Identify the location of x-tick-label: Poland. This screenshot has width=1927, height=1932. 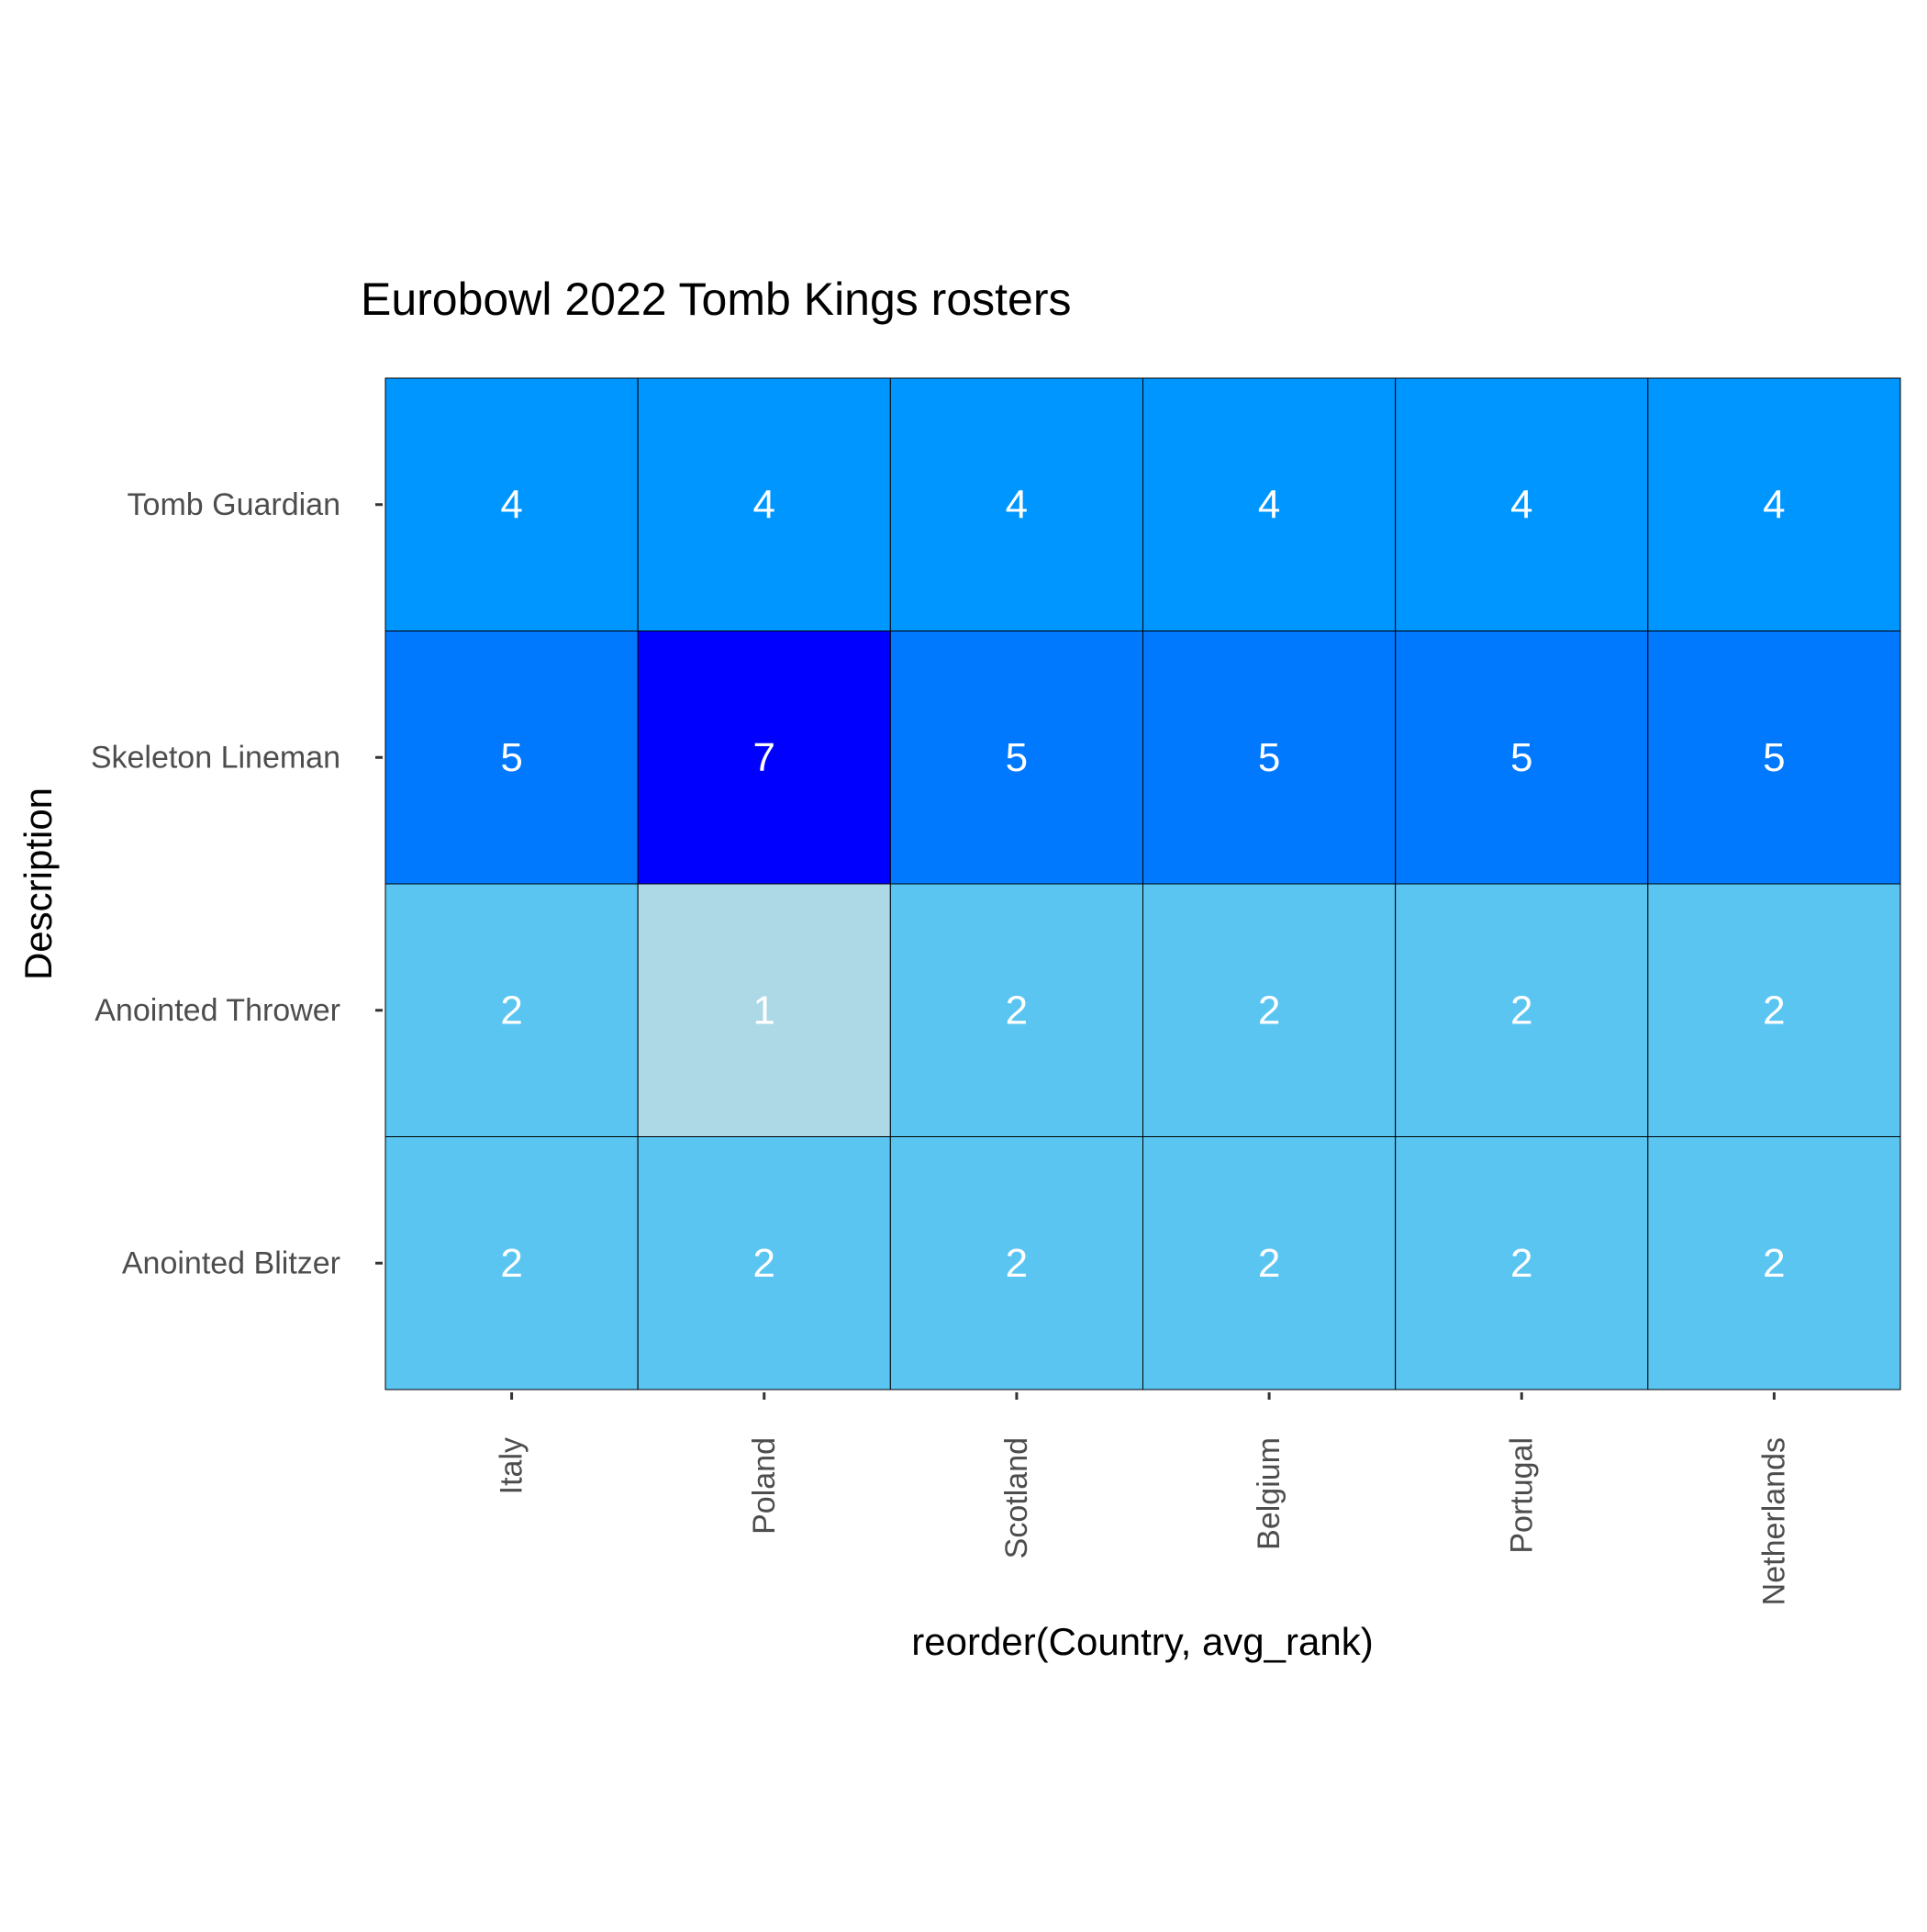
(764, 1486).